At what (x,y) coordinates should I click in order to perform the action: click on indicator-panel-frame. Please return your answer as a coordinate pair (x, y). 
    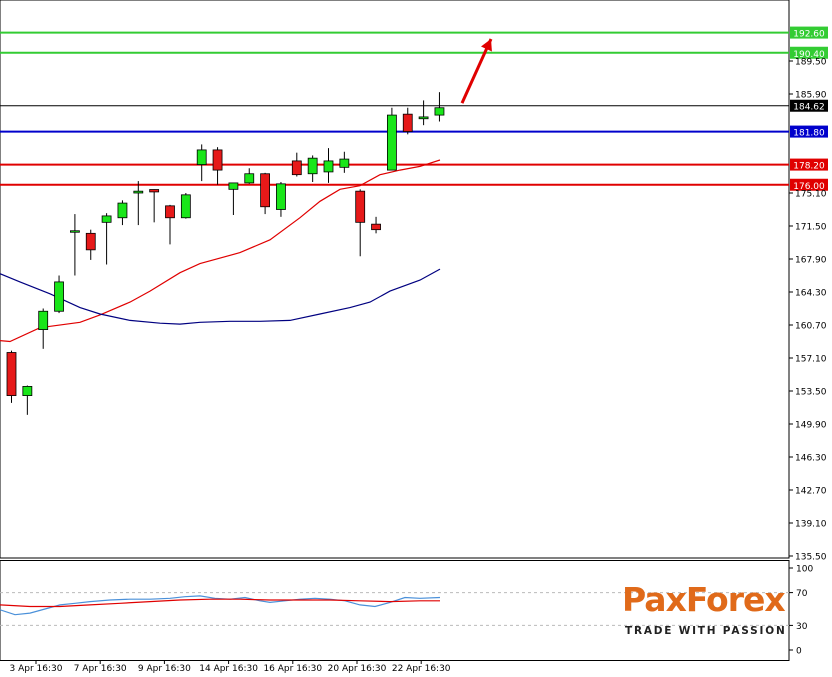
    Looking at the image, I should click on (395, 610).